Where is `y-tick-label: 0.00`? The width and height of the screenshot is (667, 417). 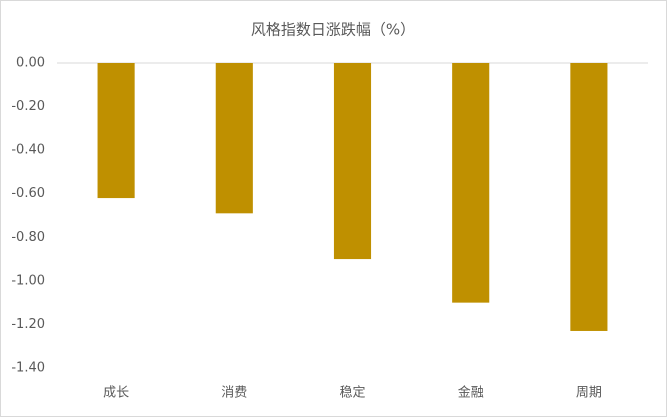
y-tick-label: 0.00 is located at coordinates (30, 63).